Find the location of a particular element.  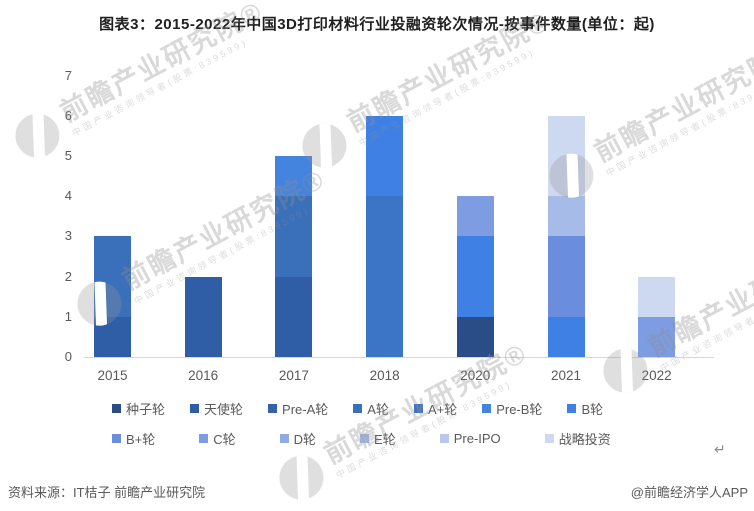

legend-label: C轮 is located at coordinates (224, 439).